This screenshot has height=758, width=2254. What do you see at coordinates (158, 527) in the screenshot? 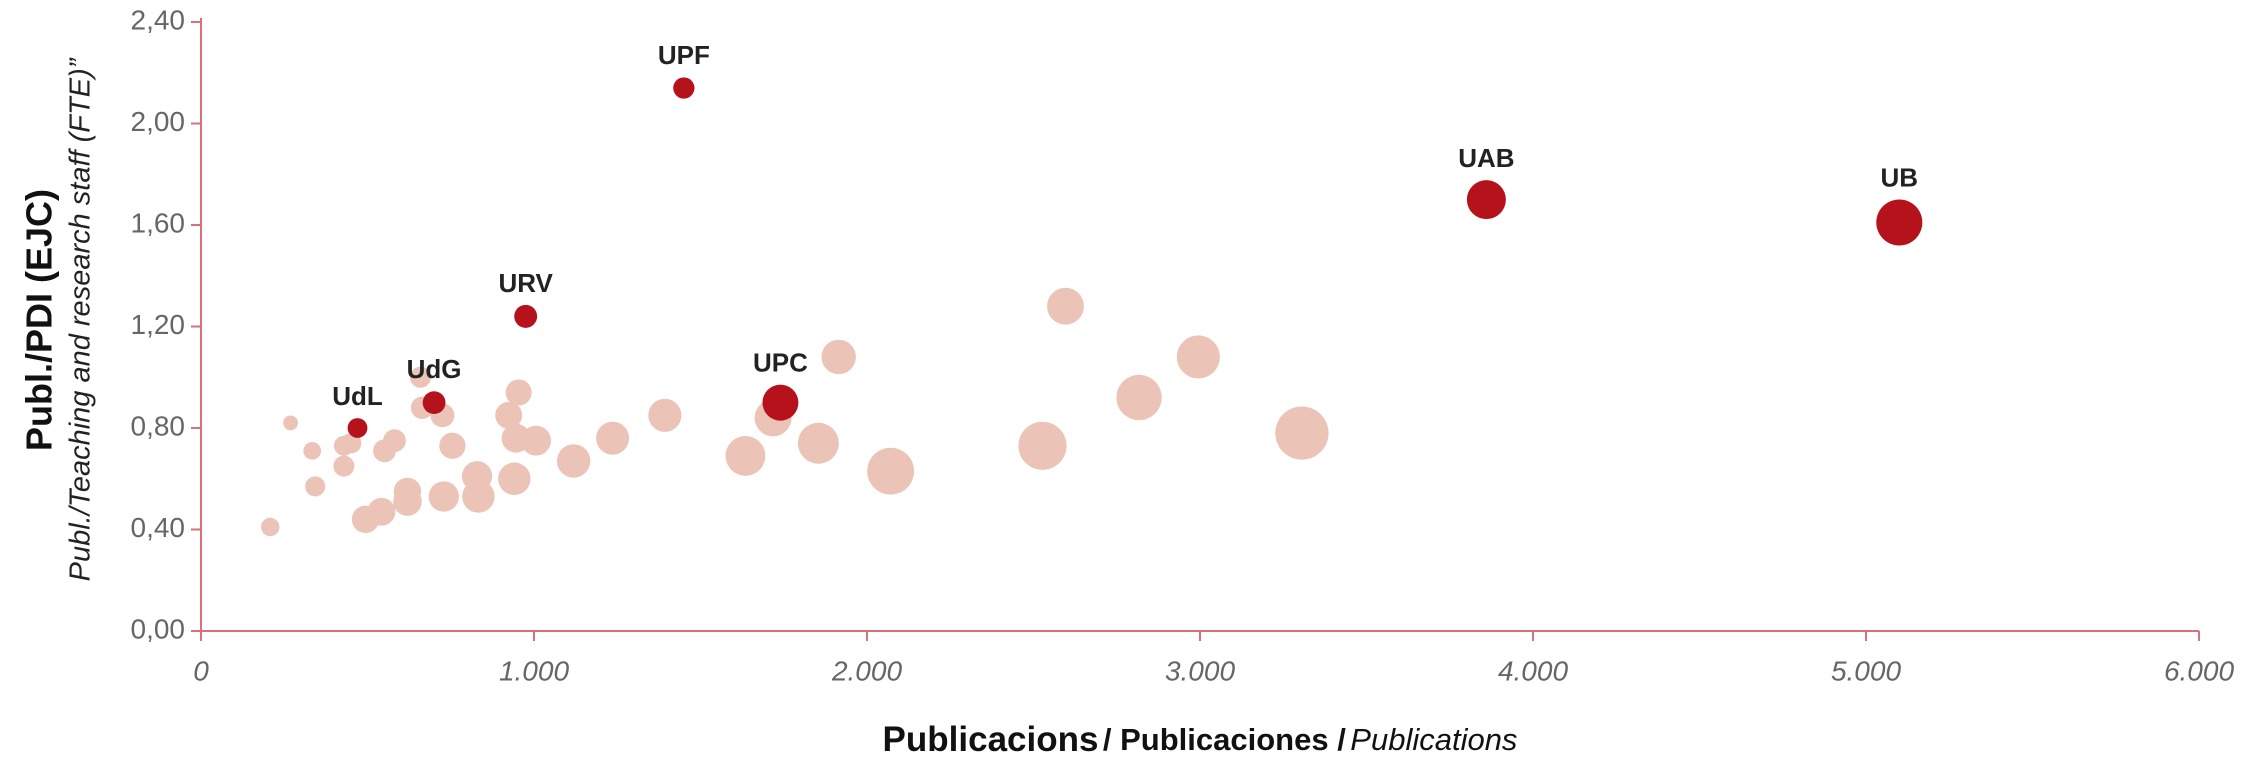
I see `y-tick-label: 0,40` at bounding box center [158, 527].